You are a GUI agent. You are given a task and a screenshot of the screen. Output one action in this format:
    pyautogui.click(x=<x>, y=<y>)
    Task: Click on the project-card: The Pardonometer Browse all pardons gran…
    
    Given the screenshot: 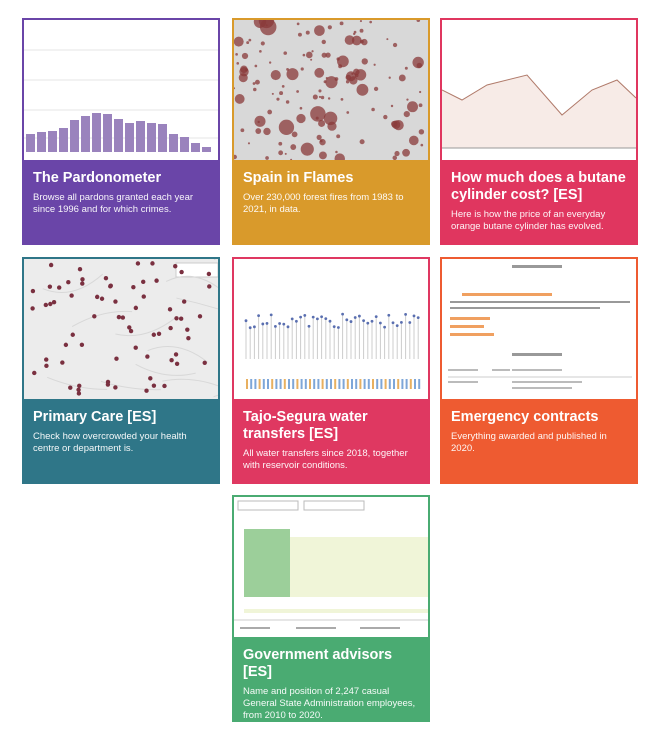 What is the action you would take?
    pyautogui.click(x=121, y=131)
    